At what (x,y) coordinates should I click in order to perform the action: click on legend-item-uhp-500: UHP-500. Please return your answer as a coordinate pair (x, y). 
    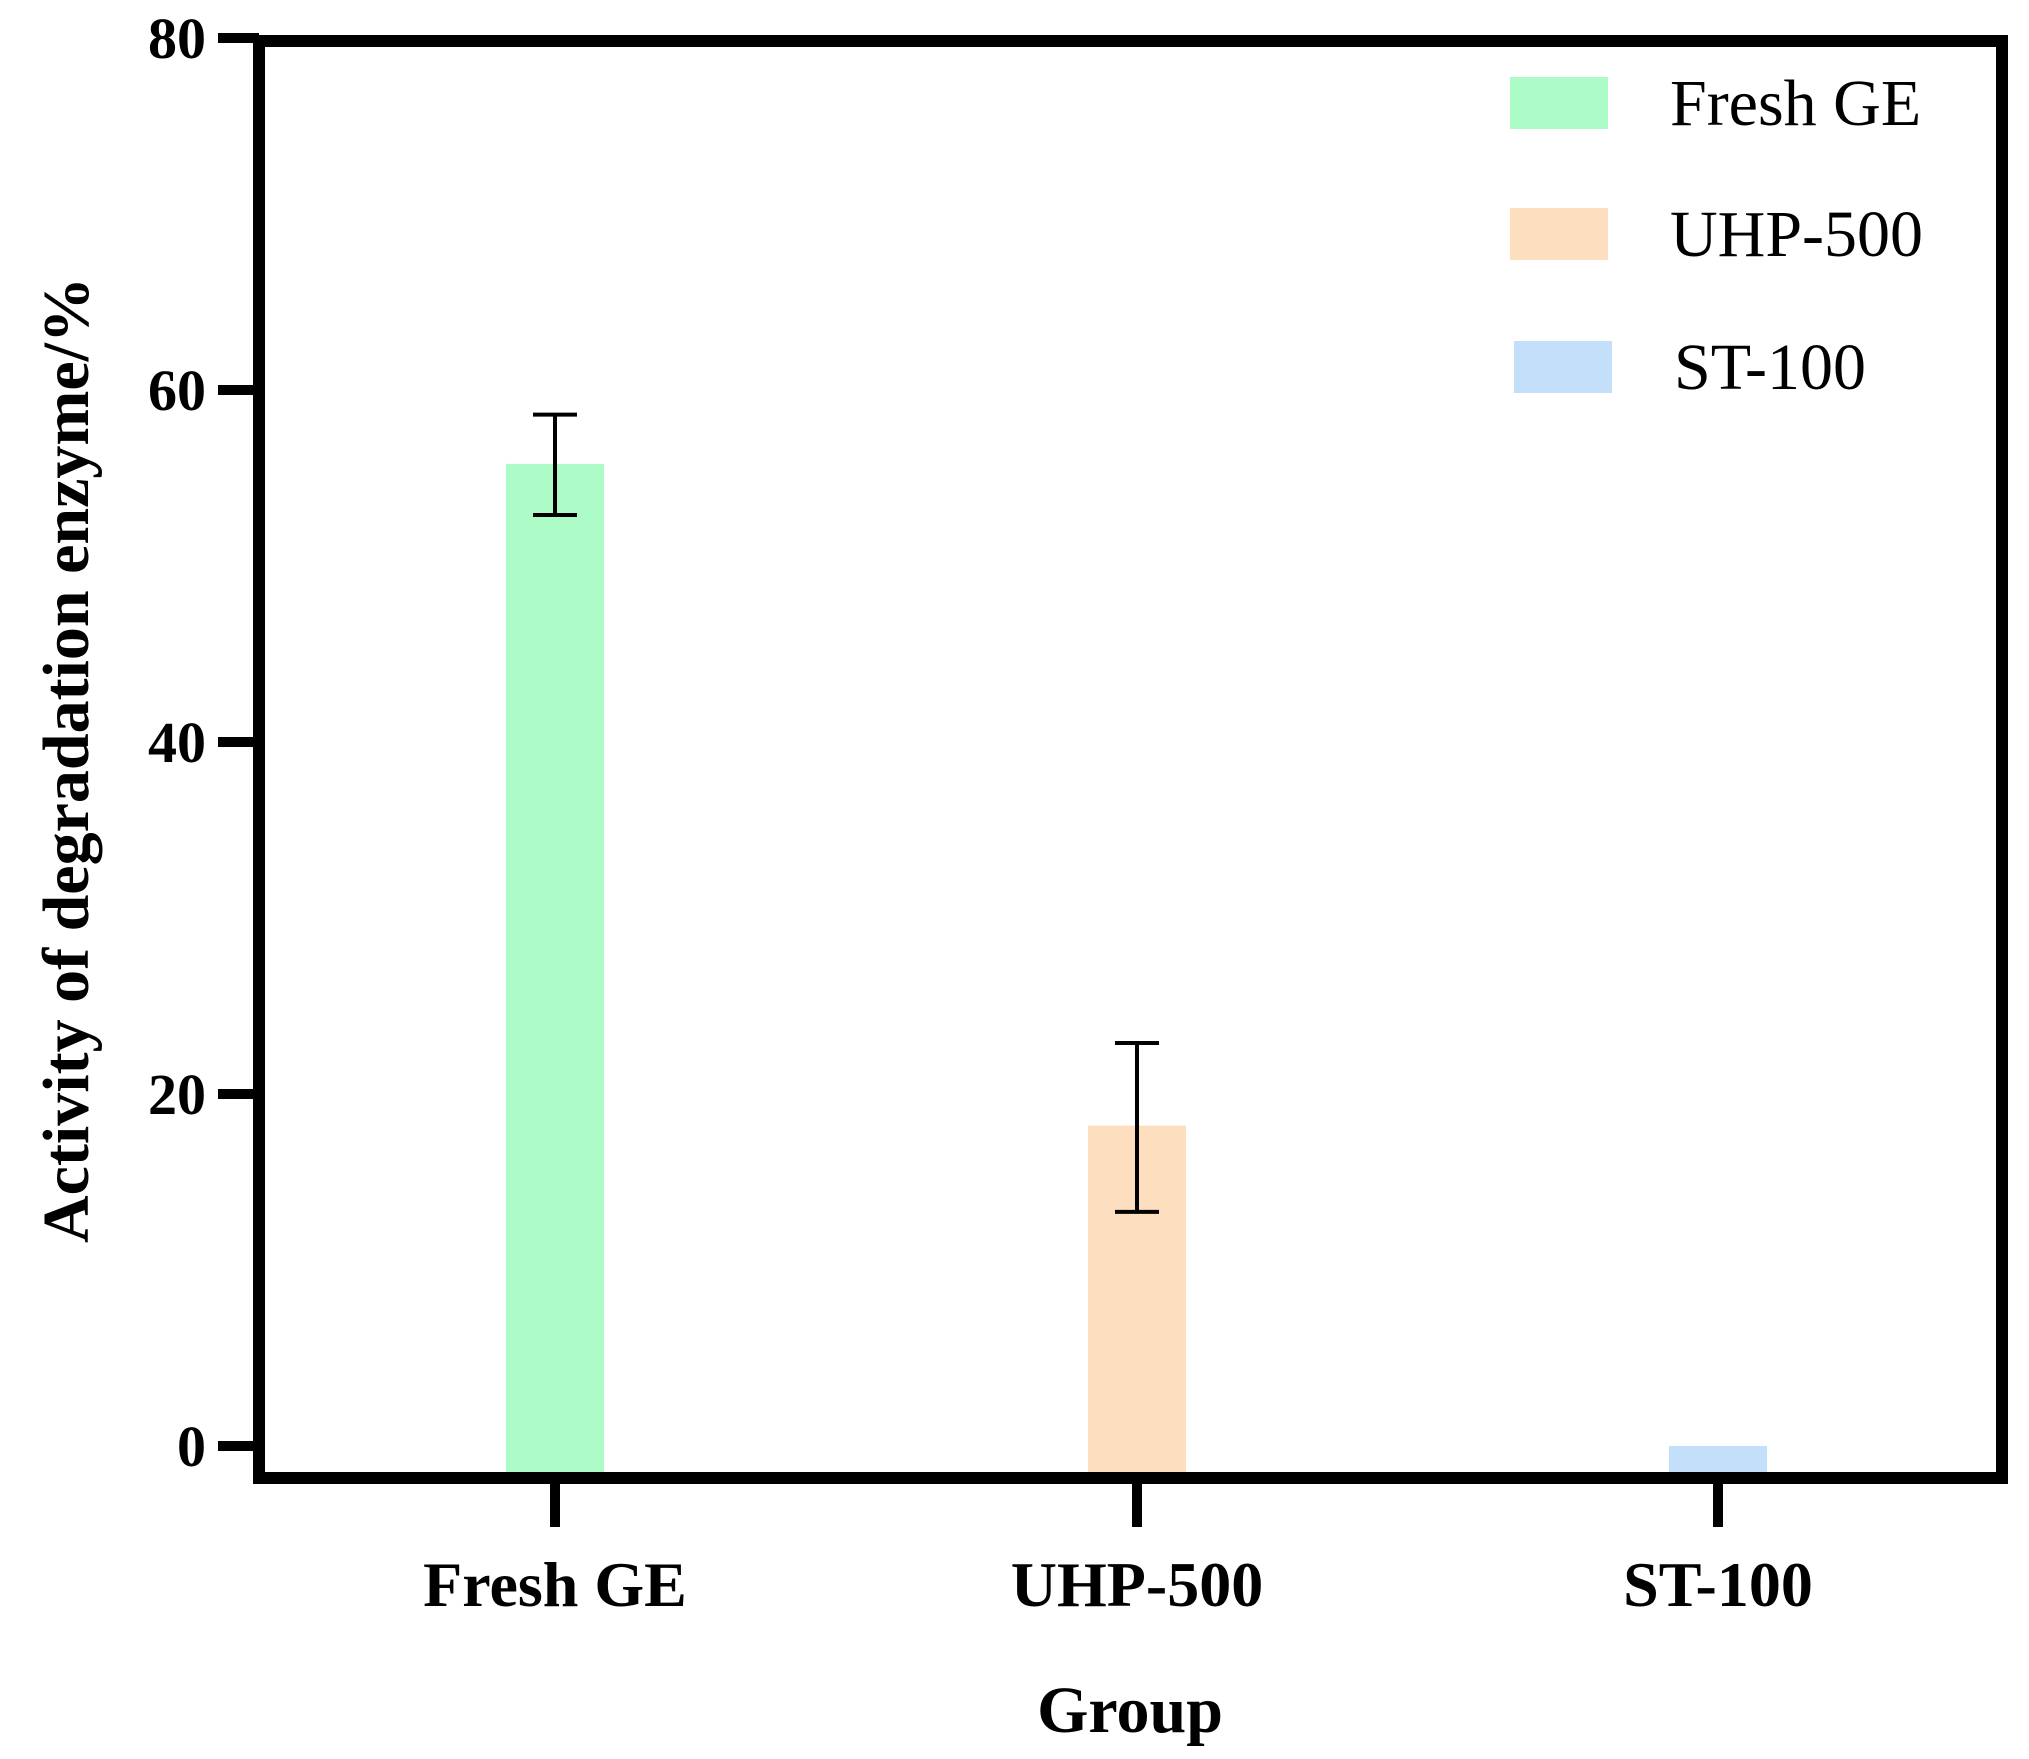
    Looking at the image, I should click on (1716, 234).